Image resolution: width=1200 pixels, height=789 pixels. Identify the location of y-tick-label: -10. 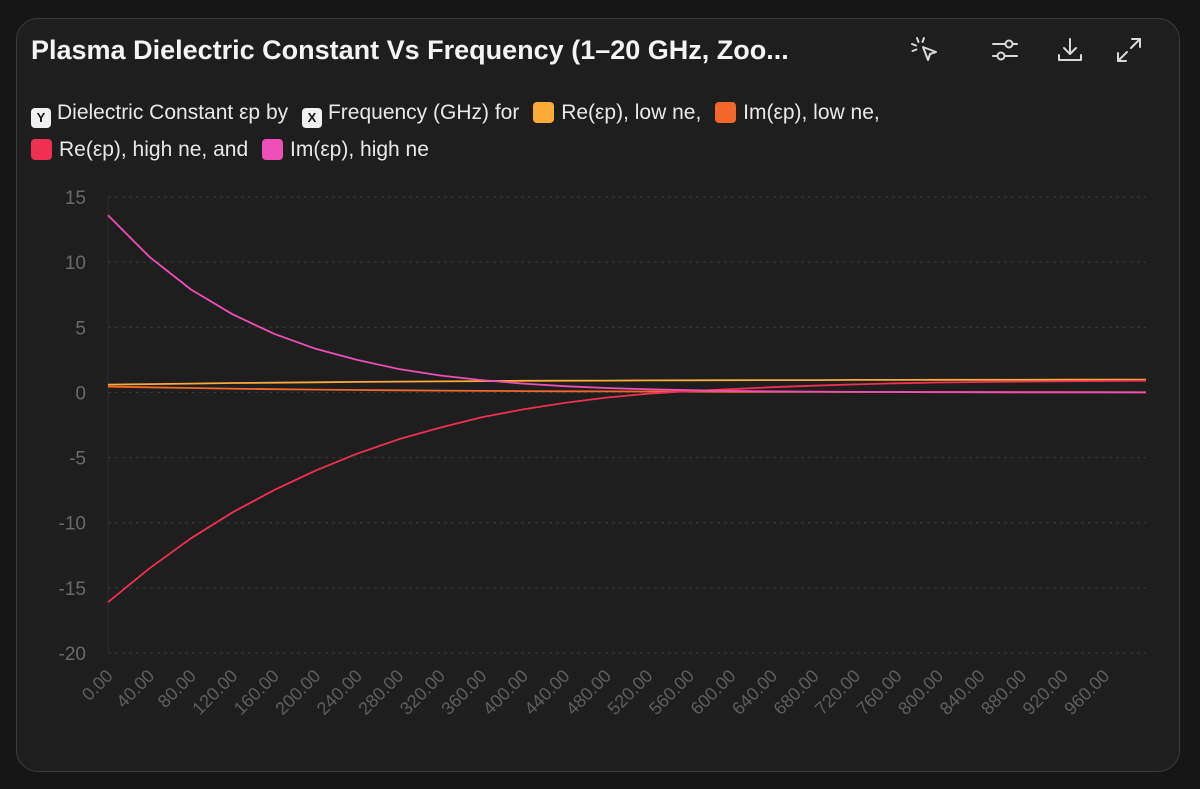
(72, 524).